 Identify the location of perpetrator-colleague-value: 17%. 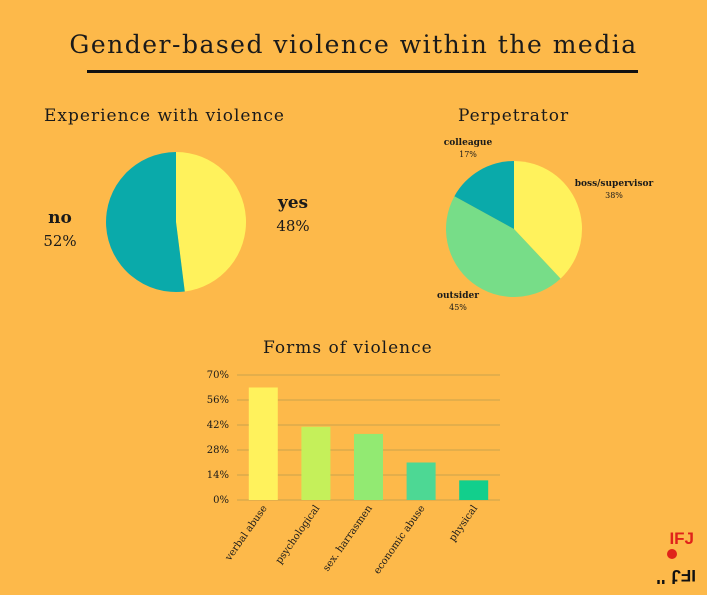
(468, 154).